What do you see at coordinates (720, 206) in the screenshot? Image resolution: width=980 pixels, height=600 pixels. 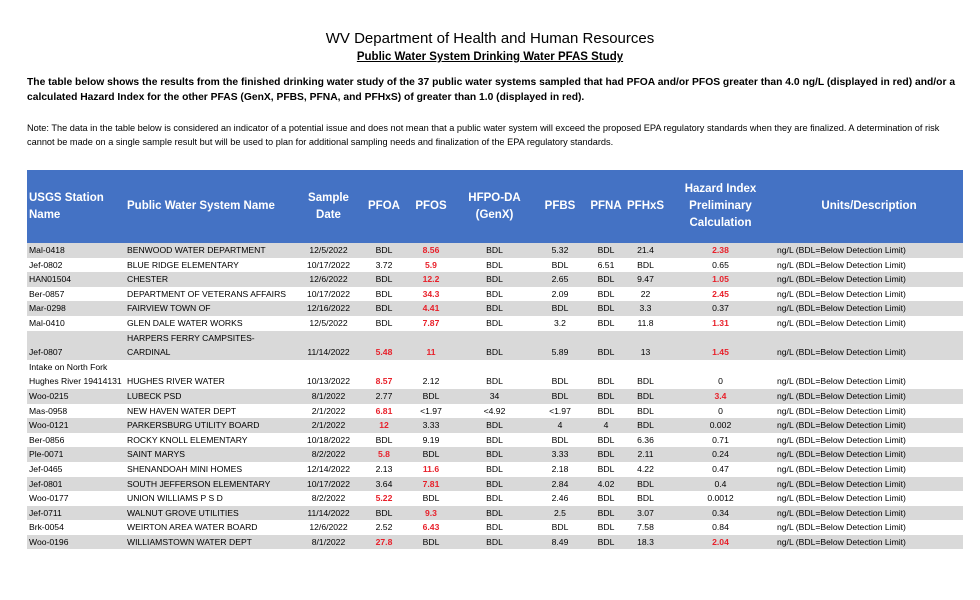 I see `column-header: Hazard Index Preliminary Calculation` at bounding box center [720, 206].